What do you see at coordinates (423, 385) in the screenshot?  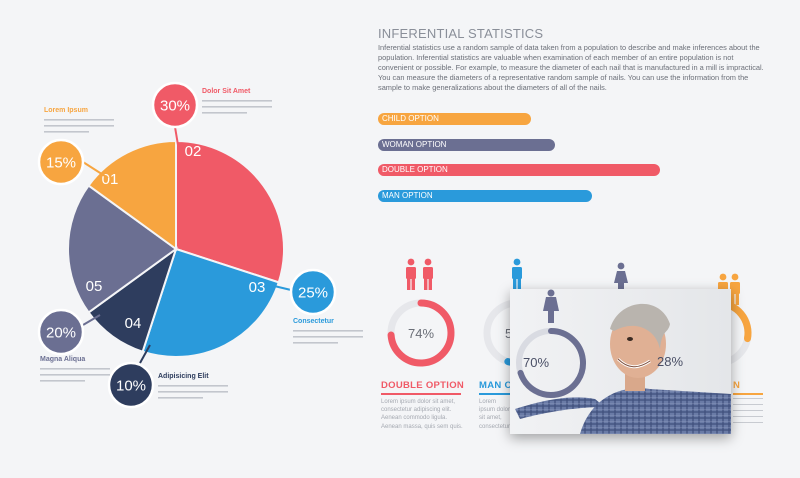 I see `gauge-title-double: DOUBLE OPTION` at bounding box center [423, 385].